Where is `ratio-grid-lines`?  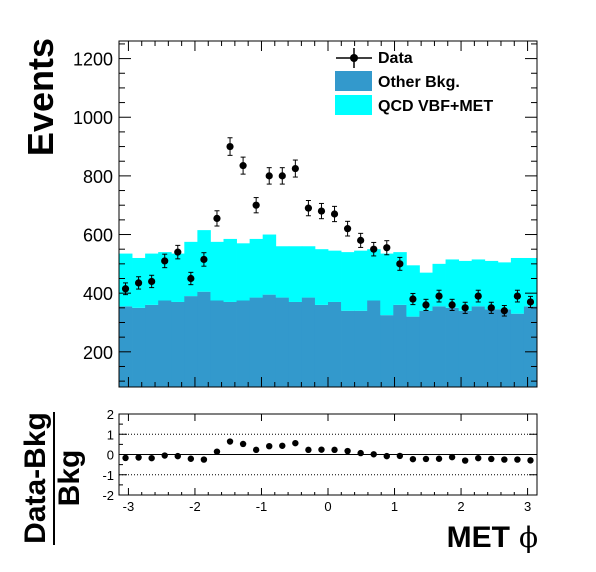 ratio-grid-lines is located at coordinates (328, 454).